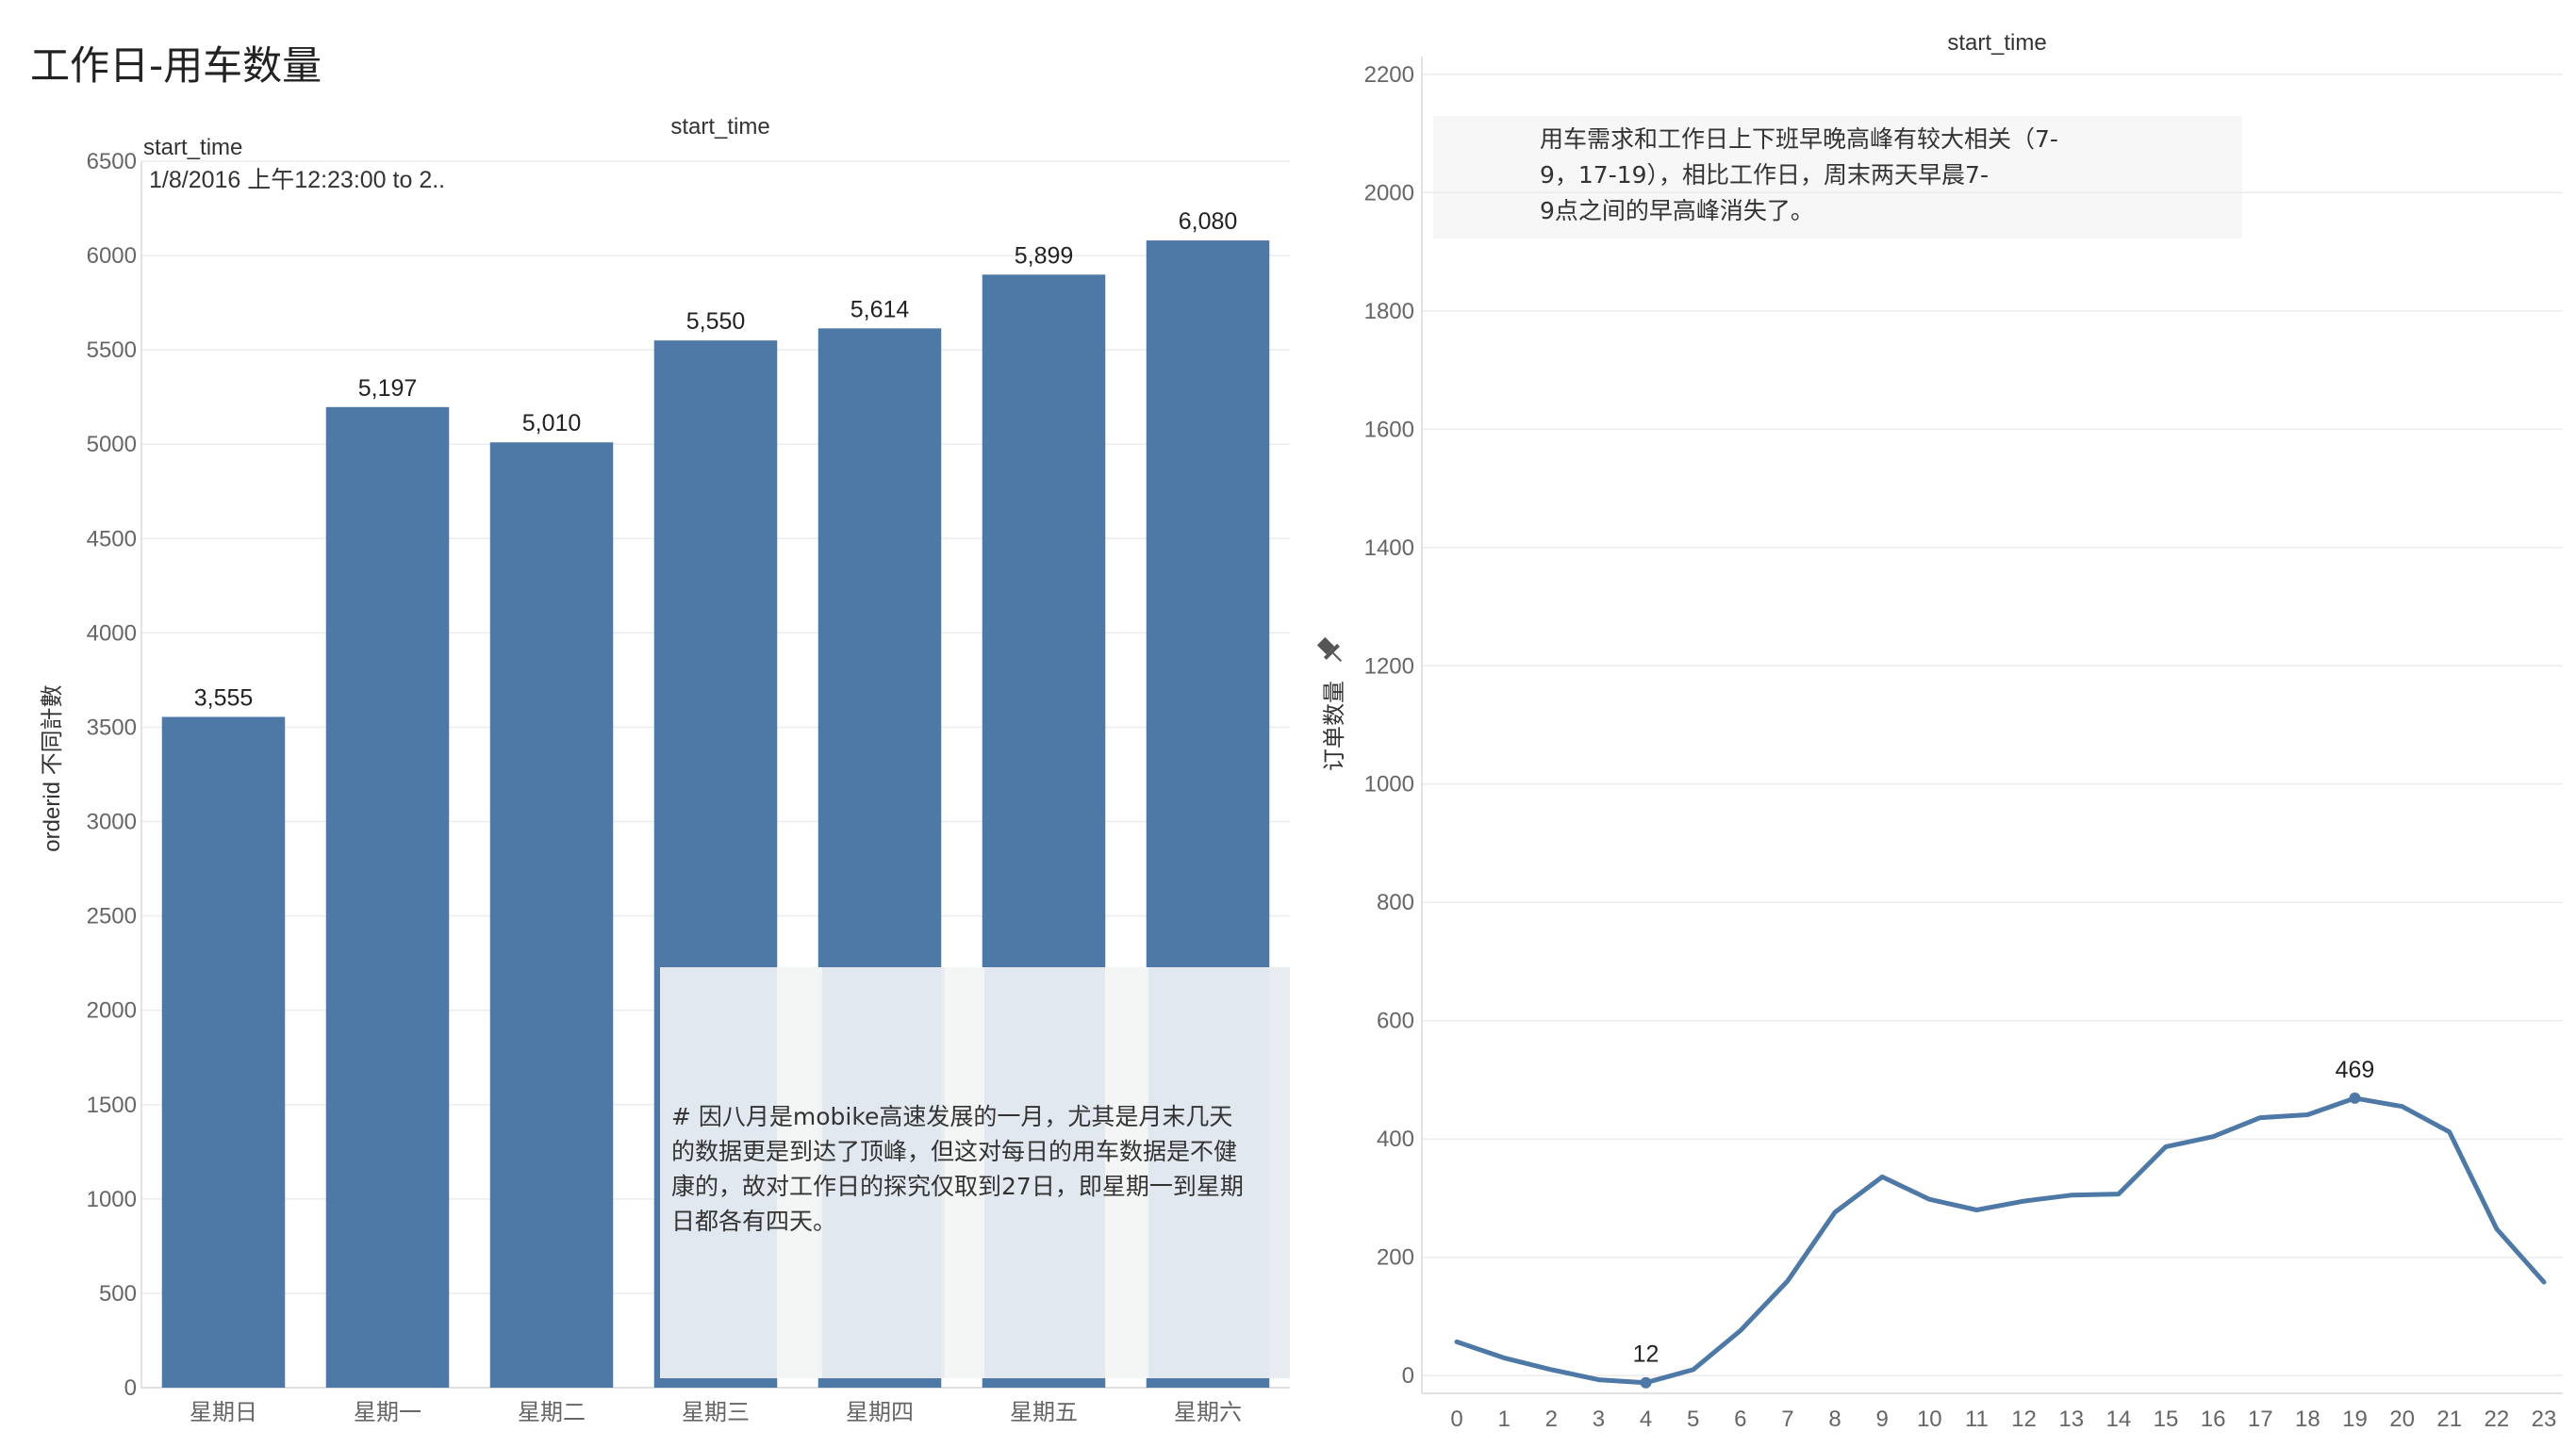  Describe the element at coordinates (2449, 1419) in the screenshot. I see `line-x-tick: 21` at that location.